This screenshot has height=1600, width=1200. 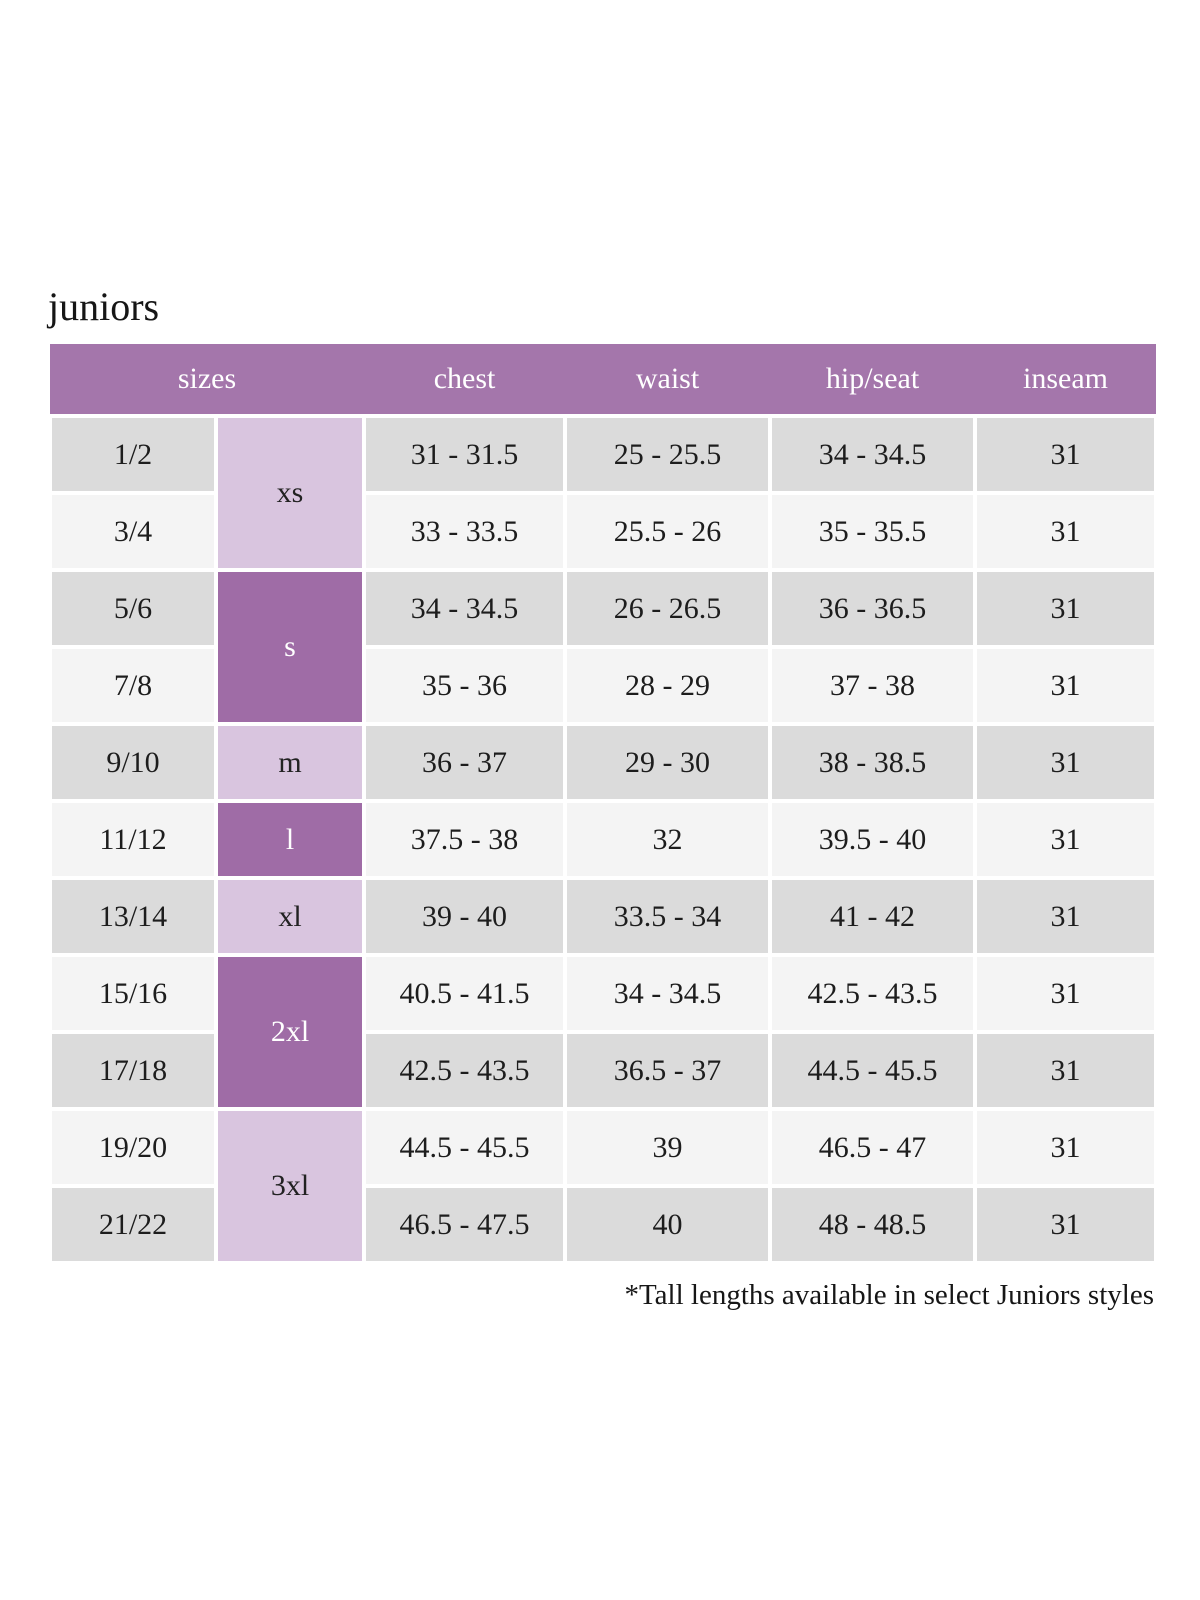 What do you see at coordinates (668, 762) in the screenshot?
I see `waist-cell: 29 - 30` at bounding box center [668, 762].